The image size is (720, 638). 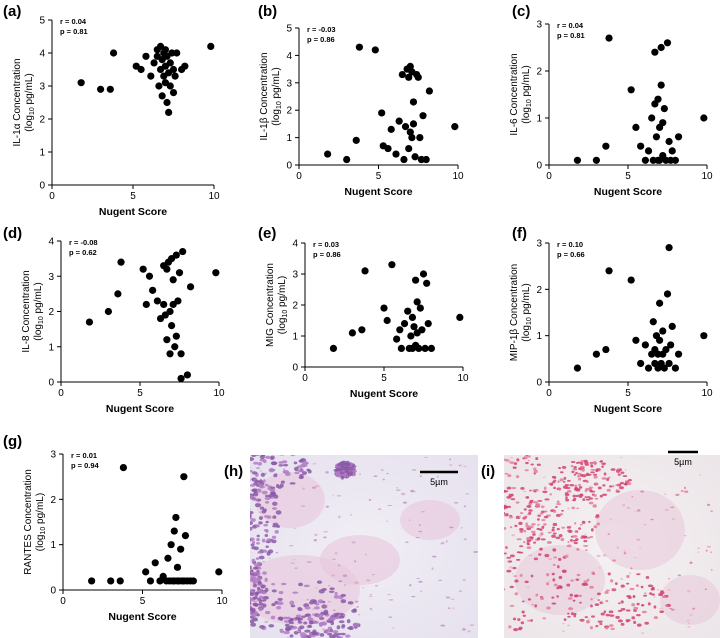 What do you see at coordinates (430, 520) in the screenshot?
I see `epithelial-cell` at bounding box center [430, 520].